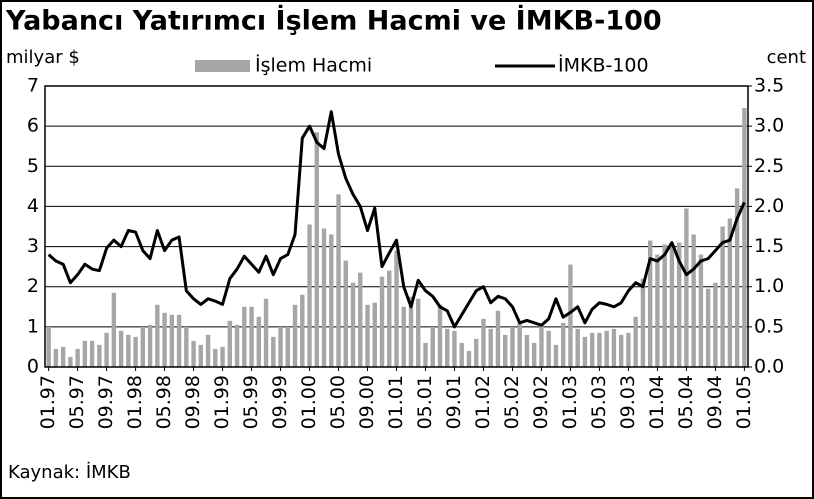 The width and height of the screenshot is (814, 499). What do you see at coordinates (33, 326) in the screenshot?
I see `y-tick-label: 1` at bounding box center [33, 326].